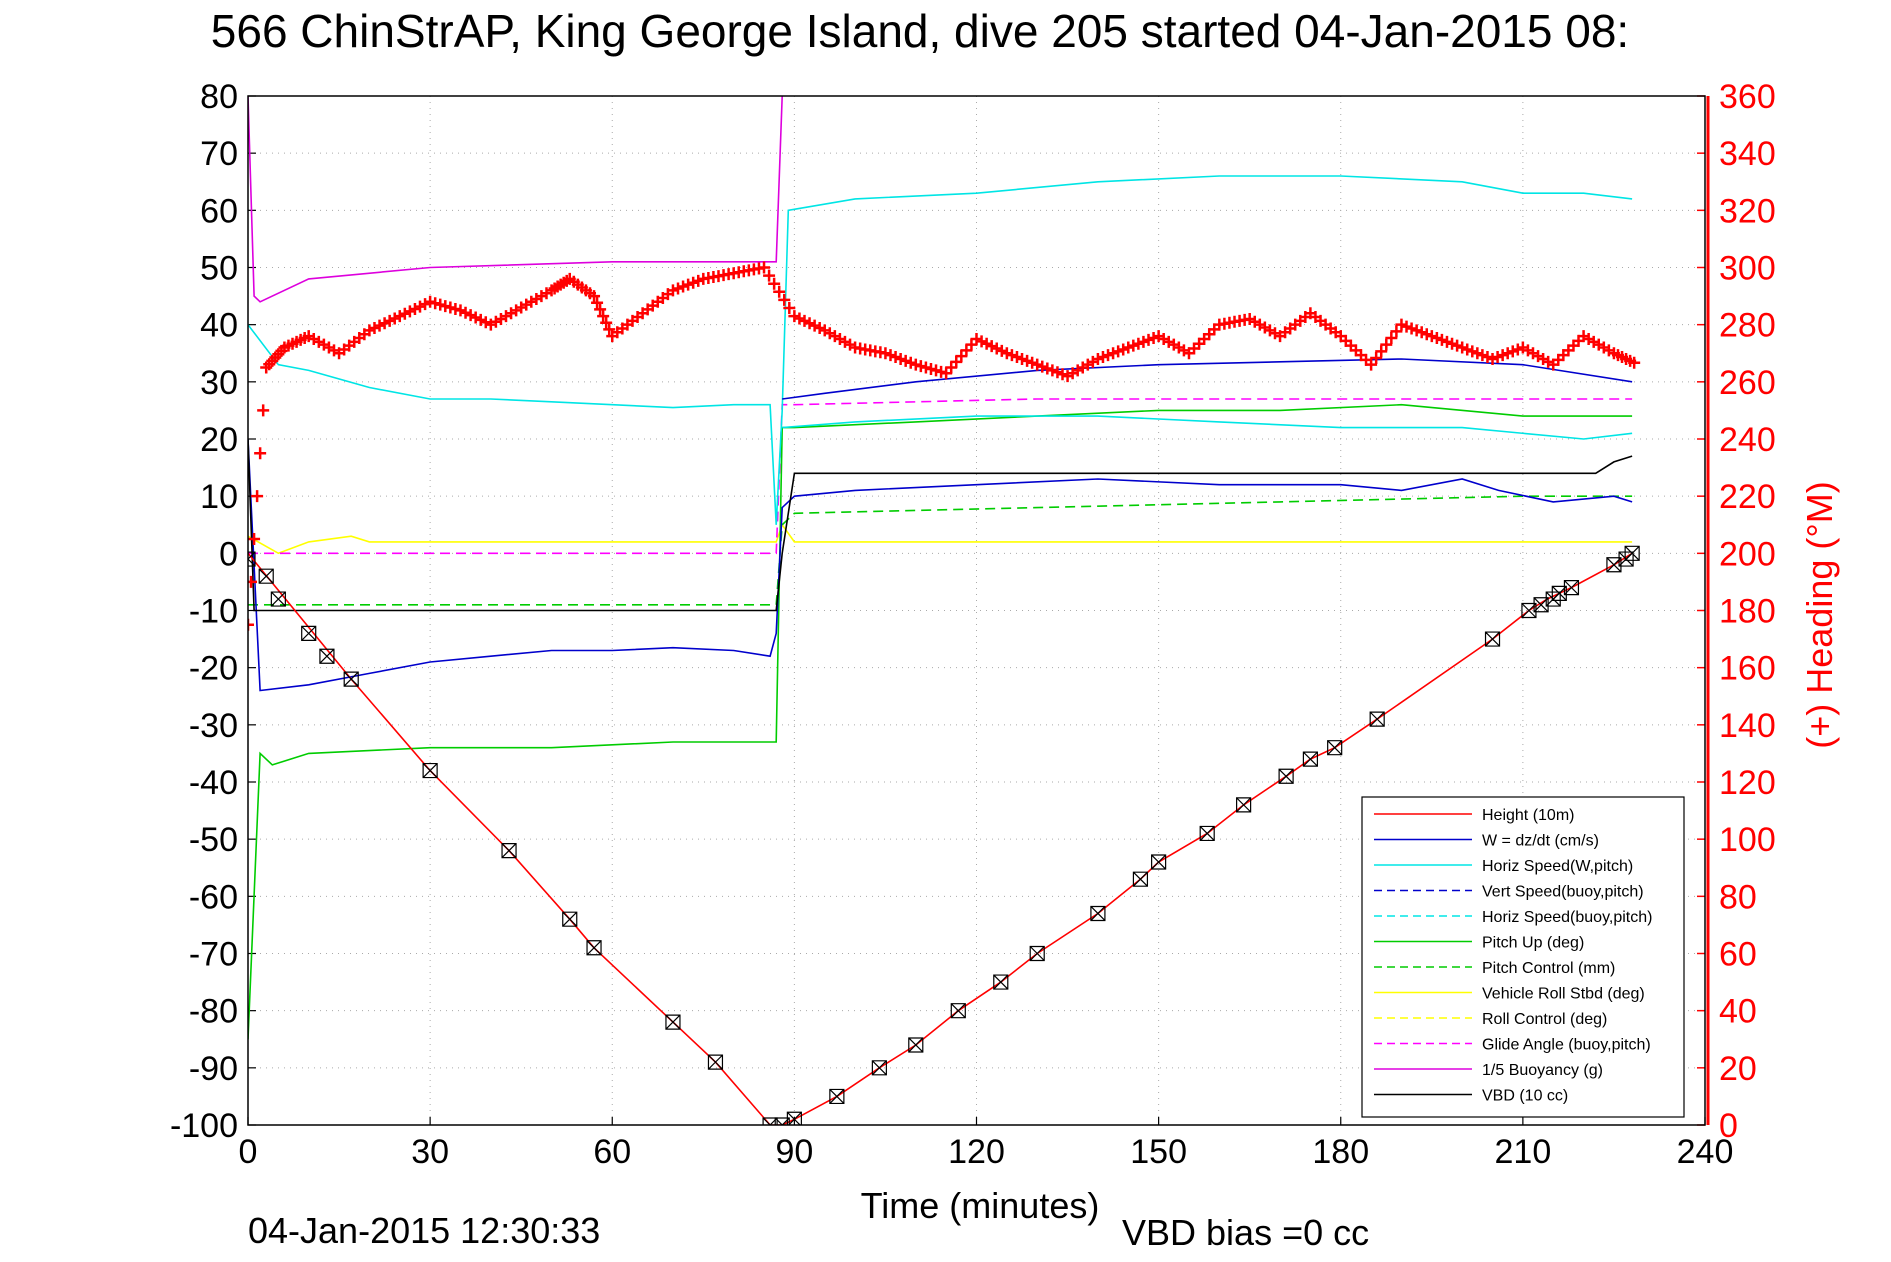 The image size is (1891, 1262). I want to click on y-right-tick-label: 60, so click(1738, 955).